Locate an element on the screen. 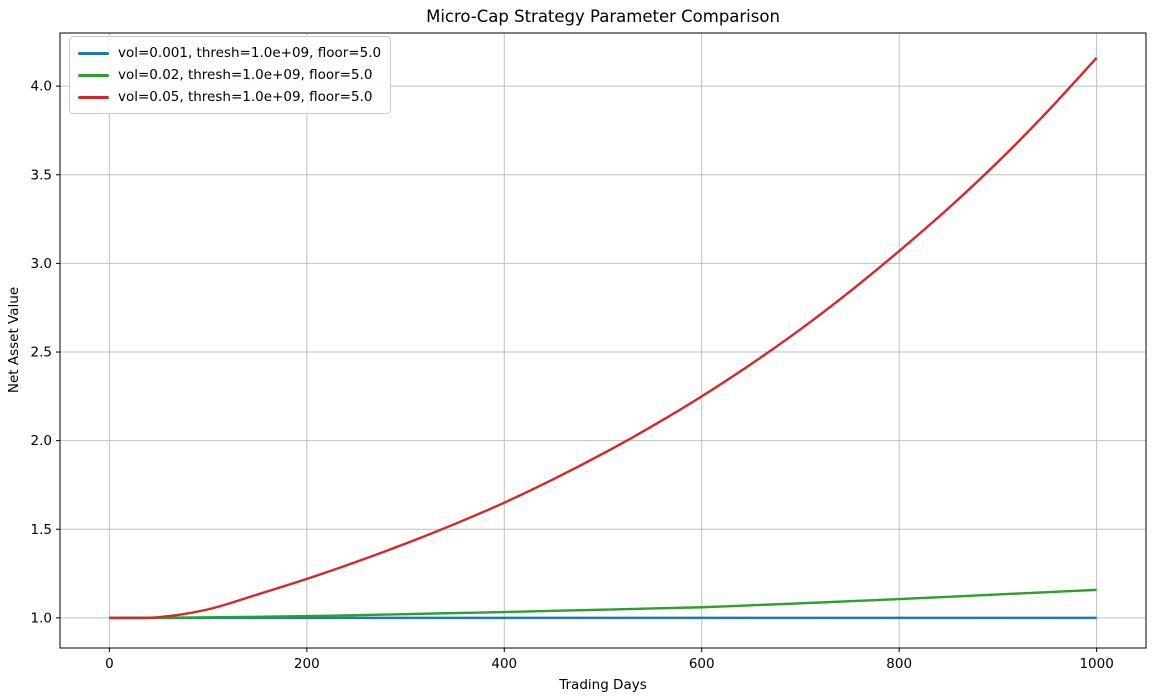 This screenshot has width=1156, height=699. y-tick-label: 3.5 is located at coordinates (41, 175).